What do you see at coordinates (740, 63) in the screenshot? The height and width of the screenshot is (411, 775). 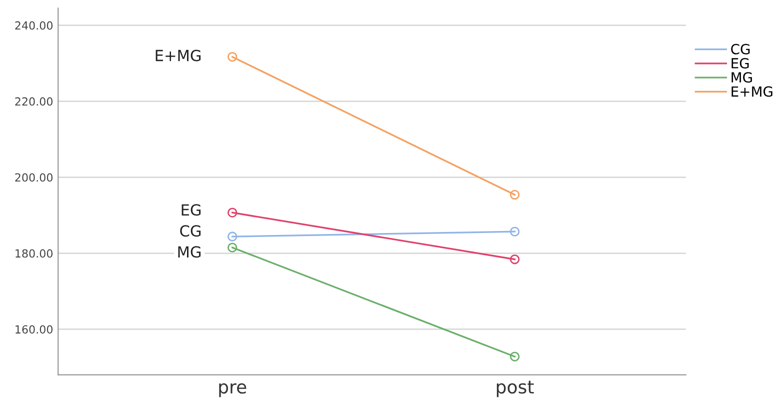 I see `legend-label: EG` at bounding box center [740, 63].